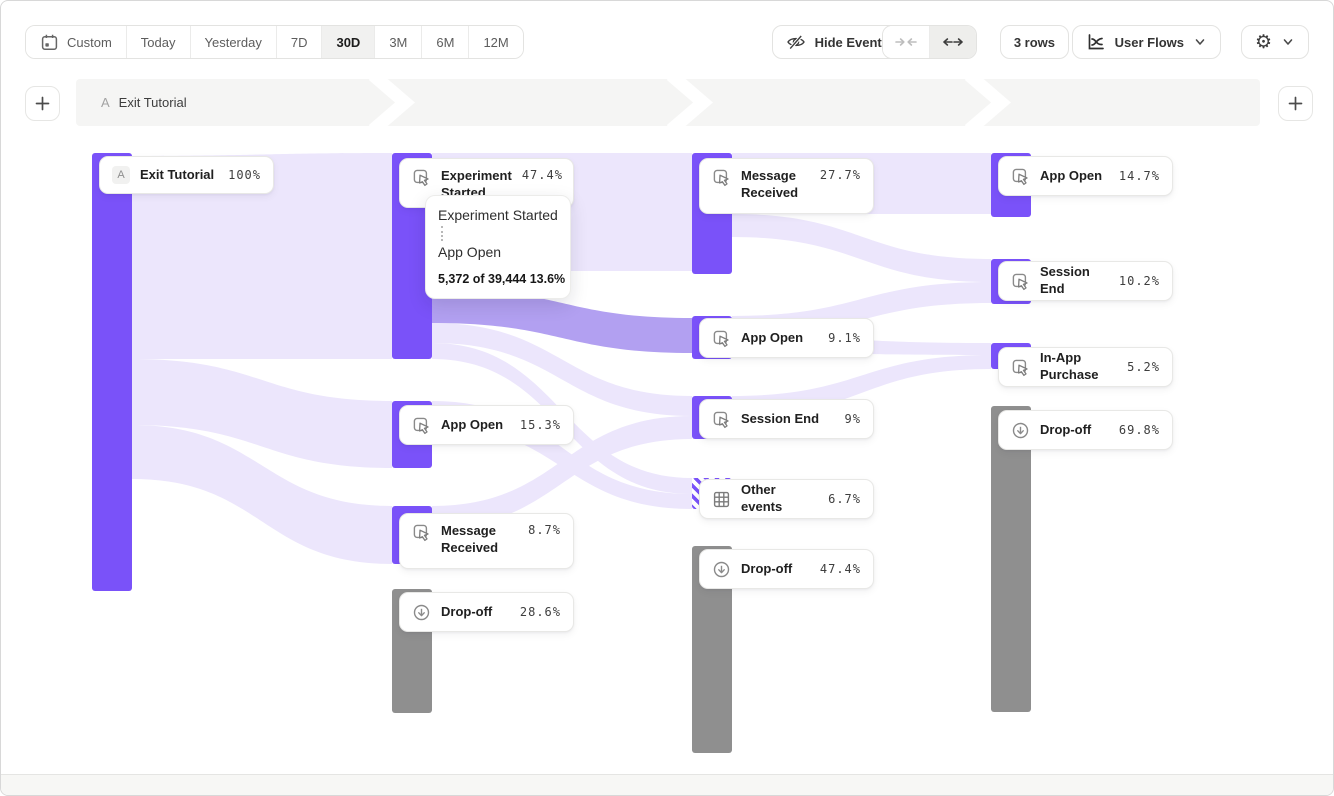  I want to click on flow-ribbon-highlighted, so click(562, 320).